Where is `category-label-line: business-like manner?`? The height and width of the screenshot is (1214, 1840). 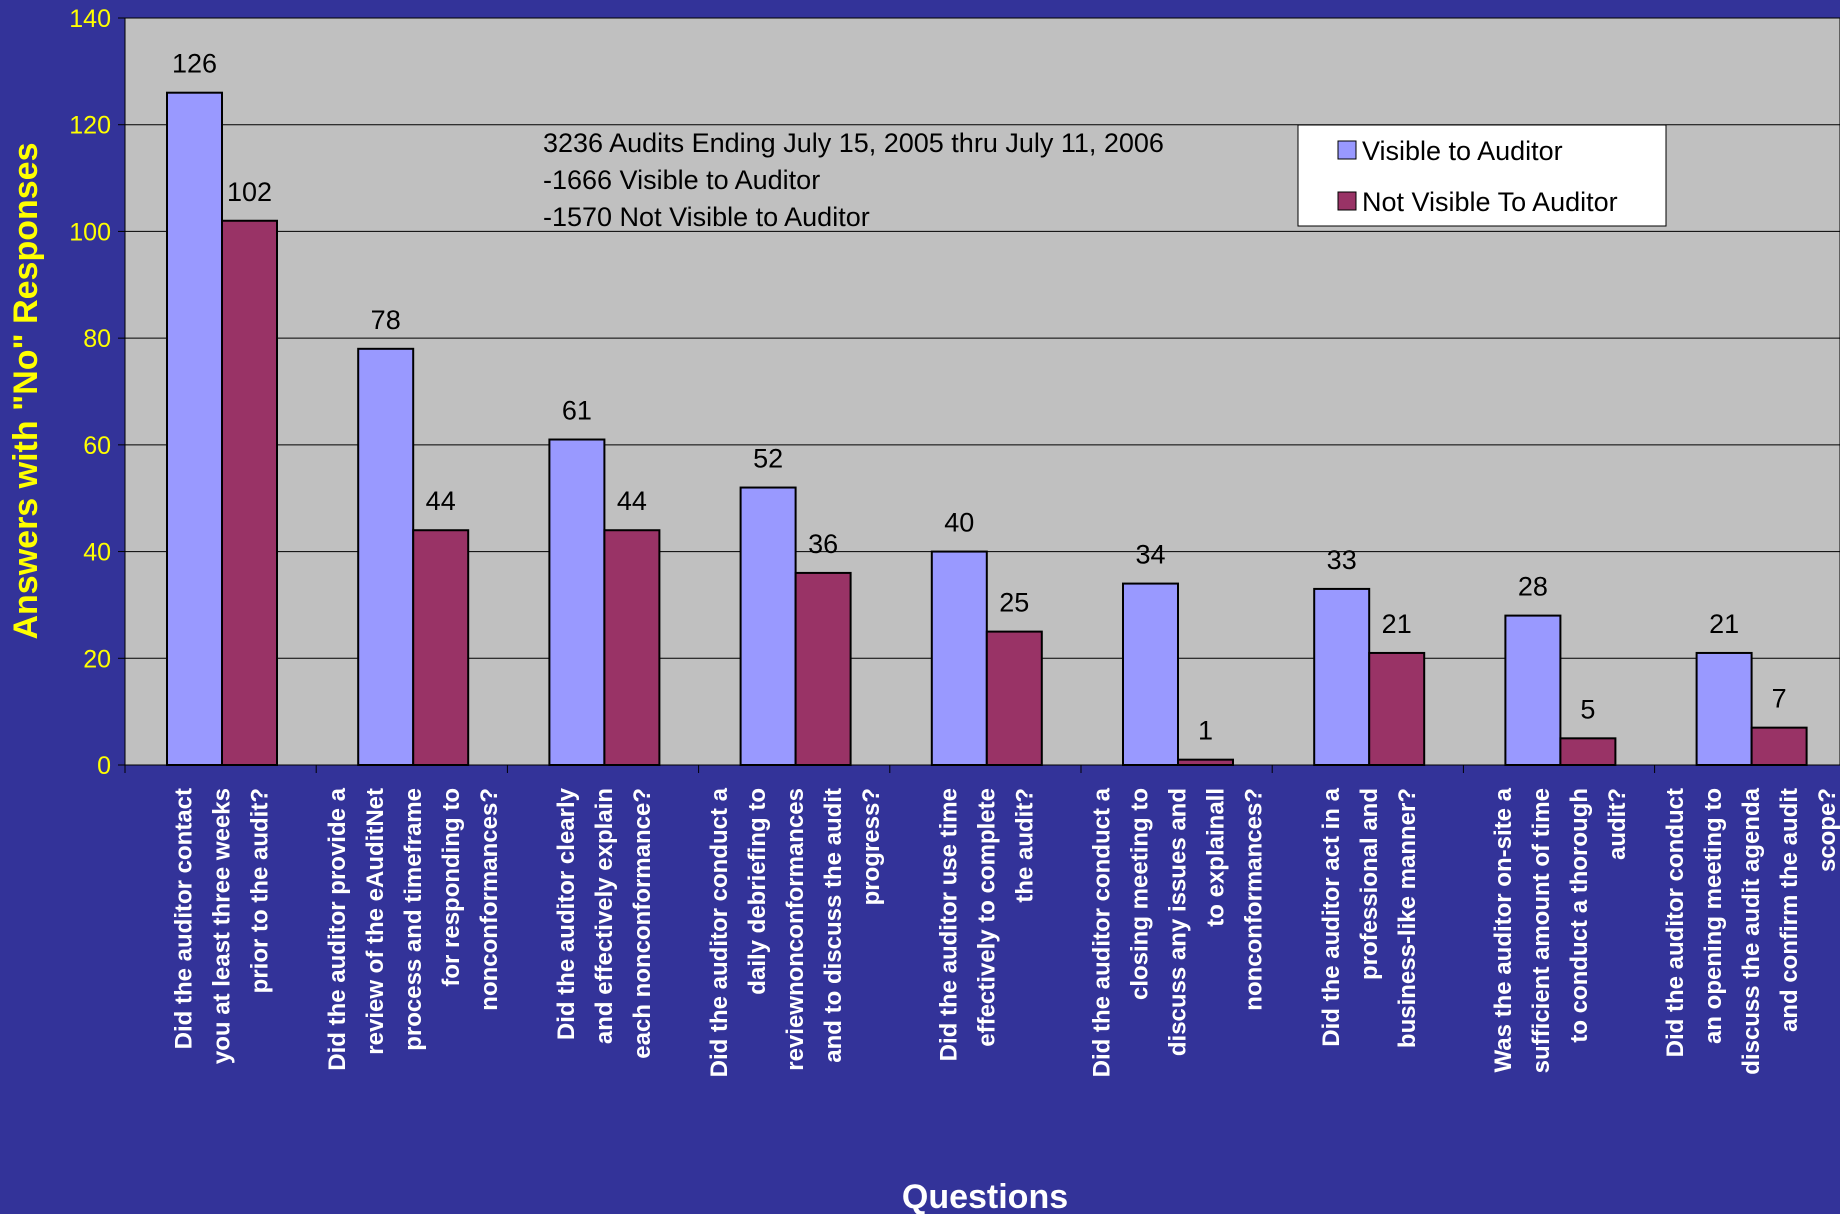 category-label-line: business-like manner? is located at coordinates (1407, 918).